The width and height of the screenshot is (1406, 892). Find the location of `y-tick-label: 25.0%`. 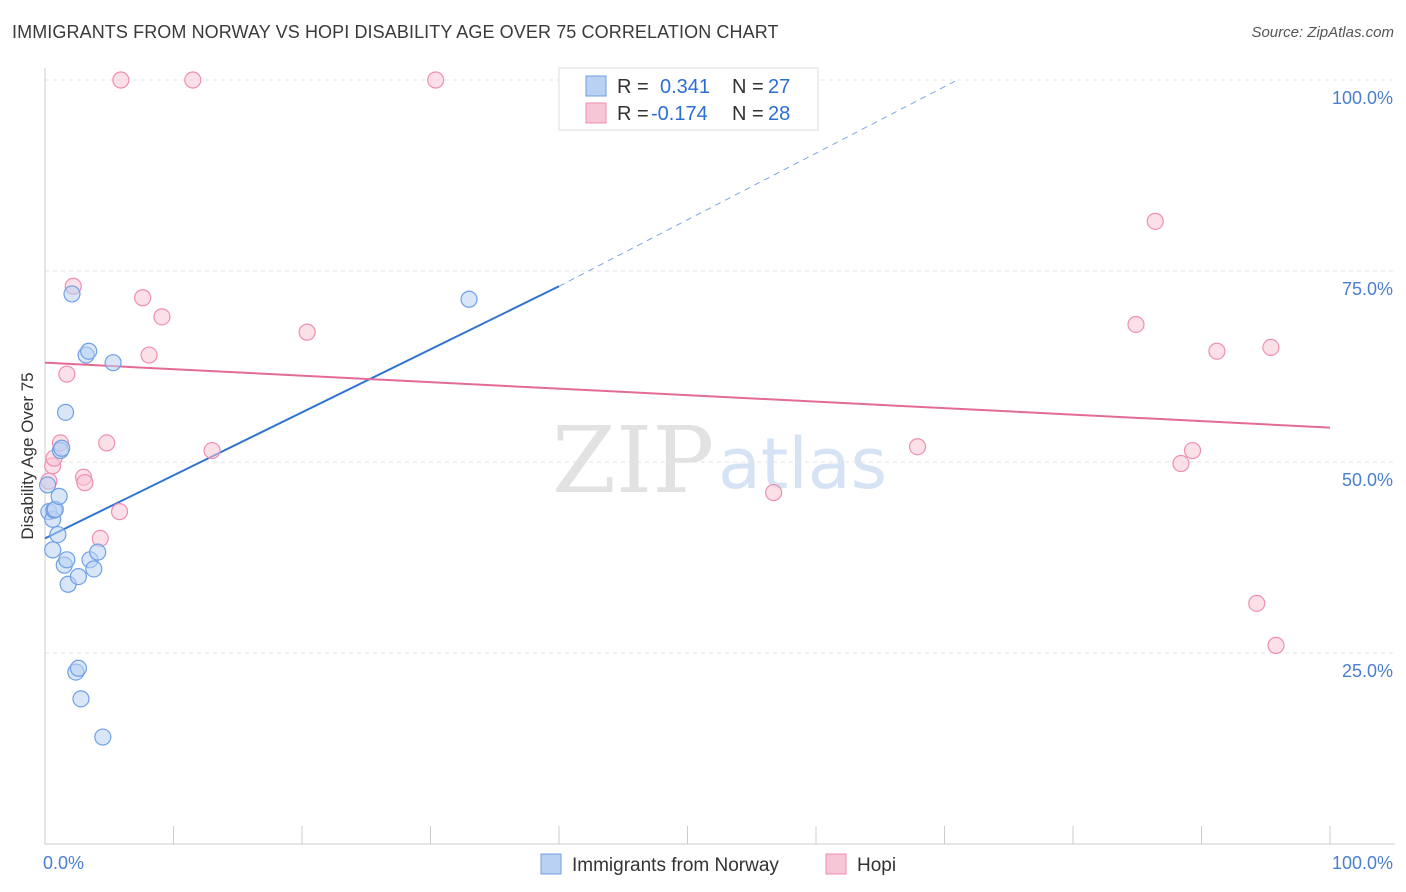

y-tick-label: 25.0% is located at coordinates (1367, 671).